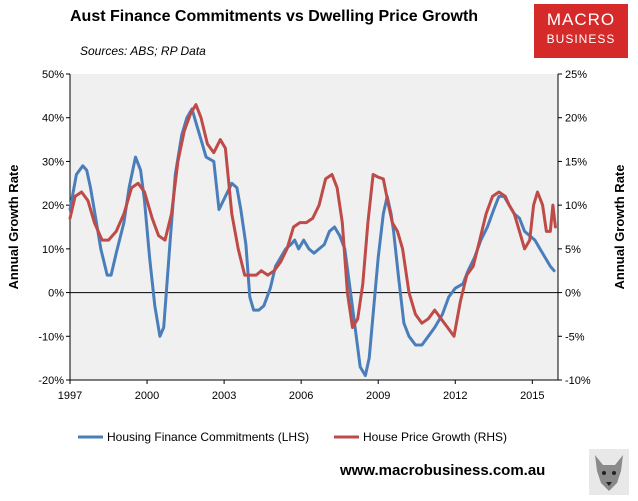 The image size is (638, 501). I want to click on x-tick: 2015, so click(532, 396).